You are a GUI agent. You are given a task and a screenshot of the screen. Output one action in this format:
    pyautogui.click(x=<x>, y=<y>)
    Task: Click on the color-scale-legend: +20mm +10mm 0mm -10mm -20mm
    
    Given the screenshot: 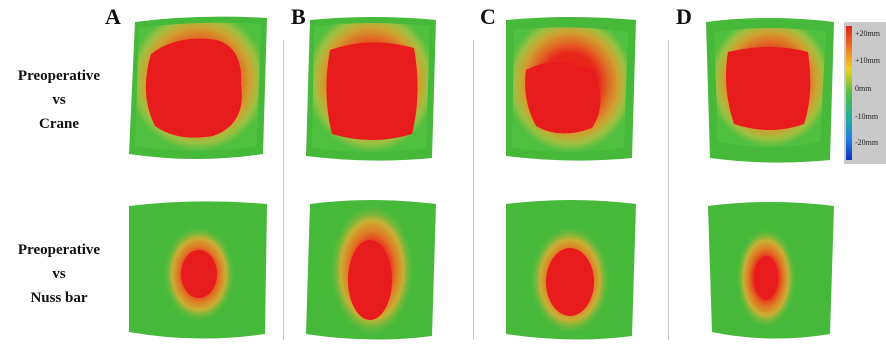 What is the action you would take?
    pyautogui.click(x=865, y=93)
    